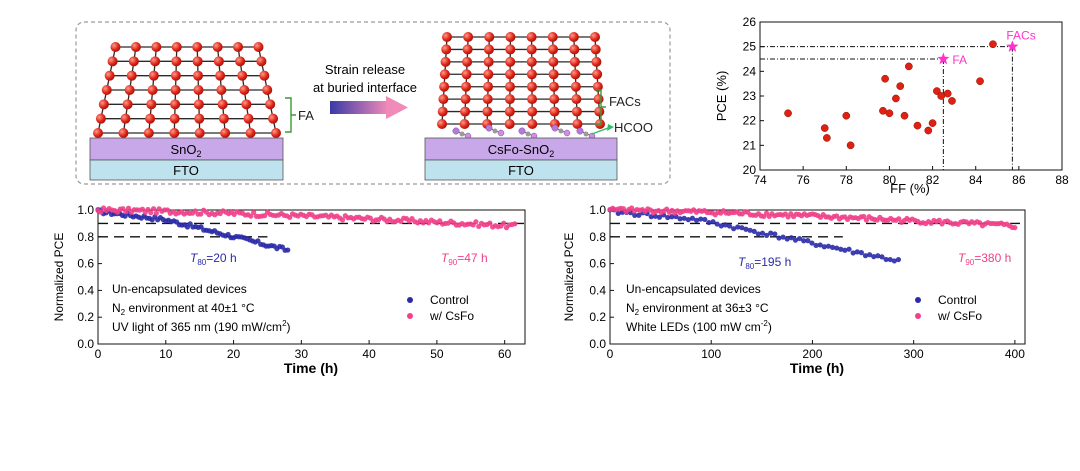  What do you see at coordinates (183, 309) in the screenshot?
I see `condition-text: N2 environment at 40±1 °C` at bounding box center [183, 309].